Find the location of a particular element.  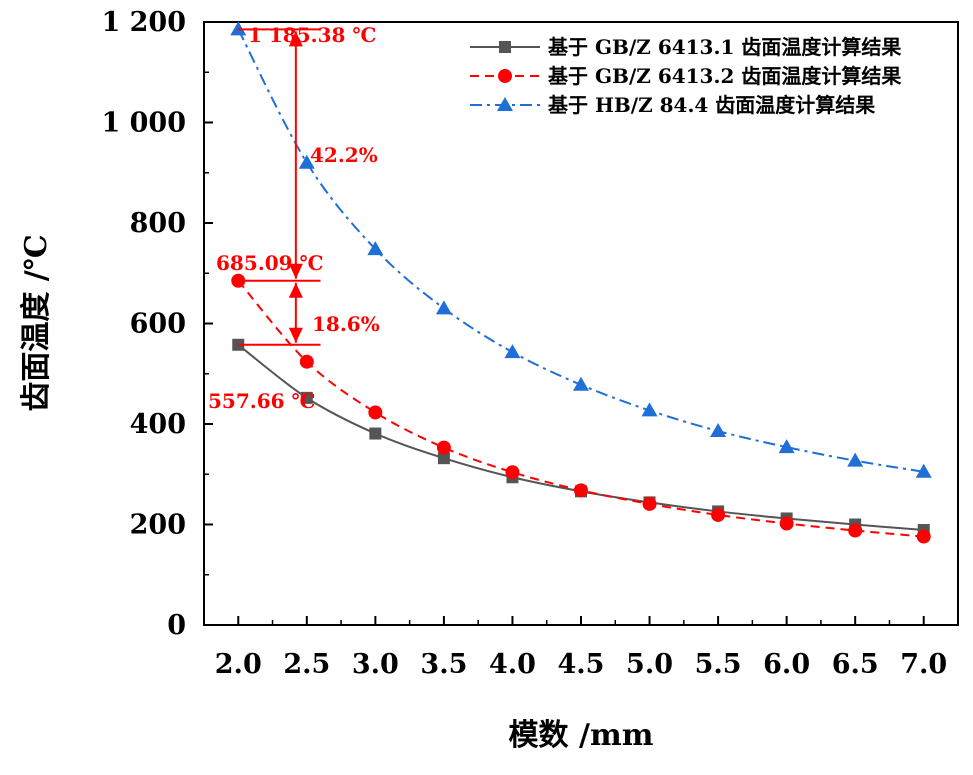

y-tick-label: 400 is located at coordinates (158, 424).